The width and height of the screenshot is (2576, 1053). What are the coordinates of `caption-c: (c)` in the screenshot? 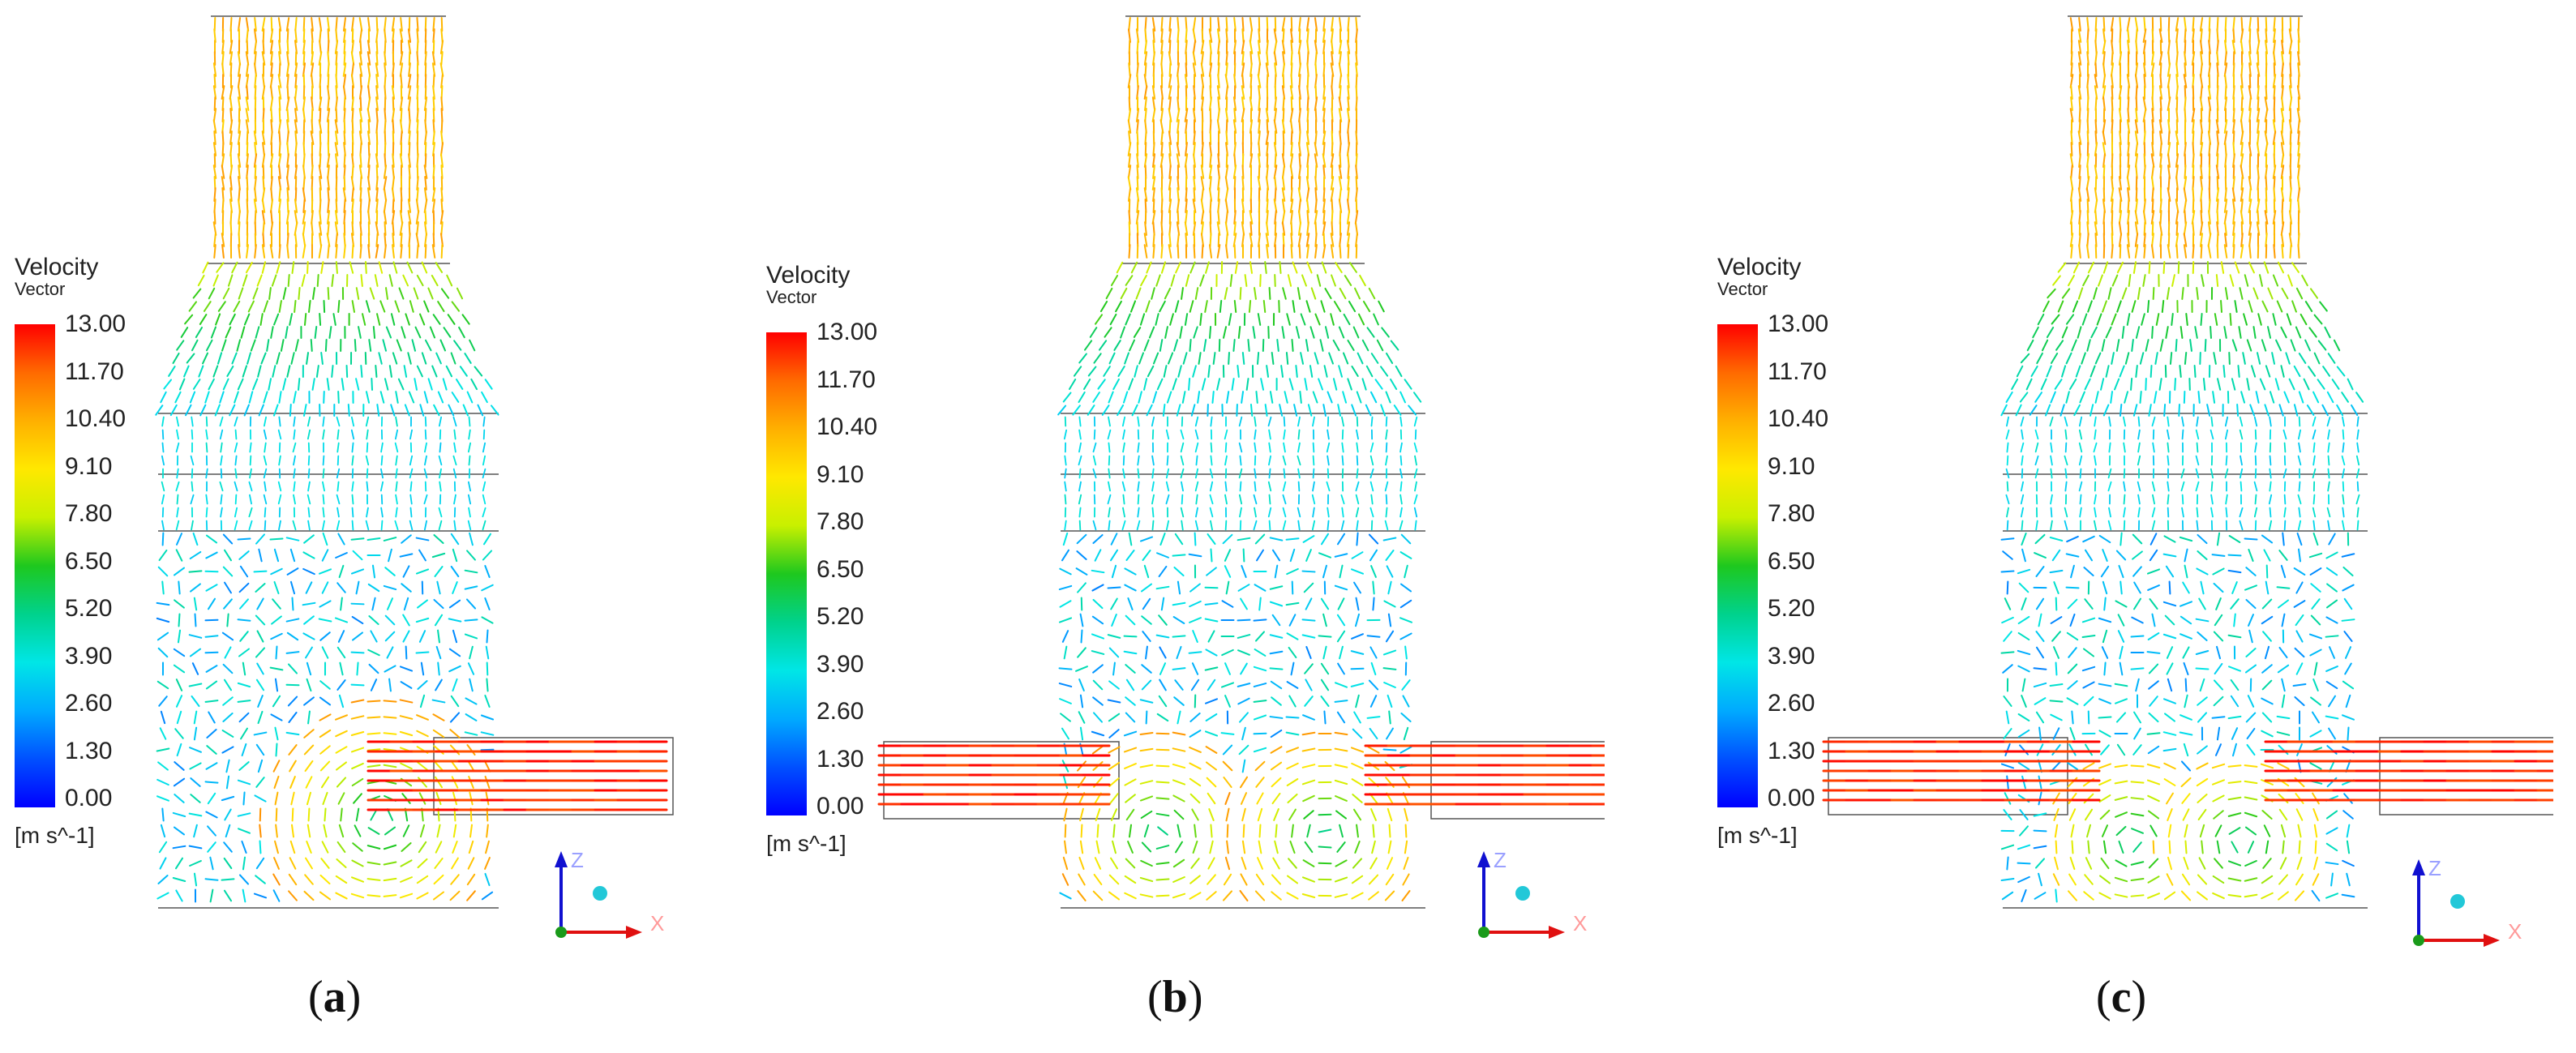 It's located at (2121, 997).